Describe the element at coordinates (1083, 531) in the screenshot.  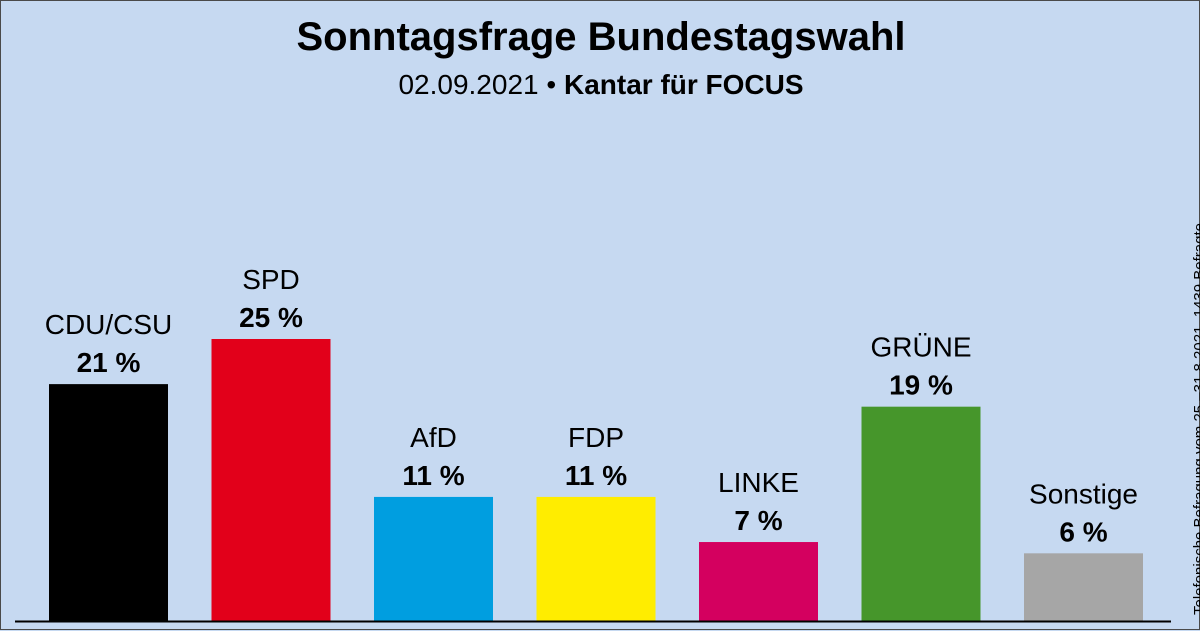
I see `value-label-sonstige: 6 %` at that location.